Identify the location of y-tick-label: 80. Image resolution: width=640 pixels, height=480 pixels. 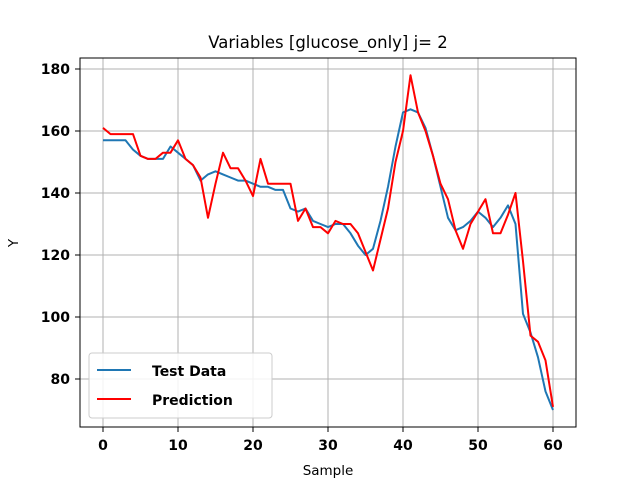
(61, 380).